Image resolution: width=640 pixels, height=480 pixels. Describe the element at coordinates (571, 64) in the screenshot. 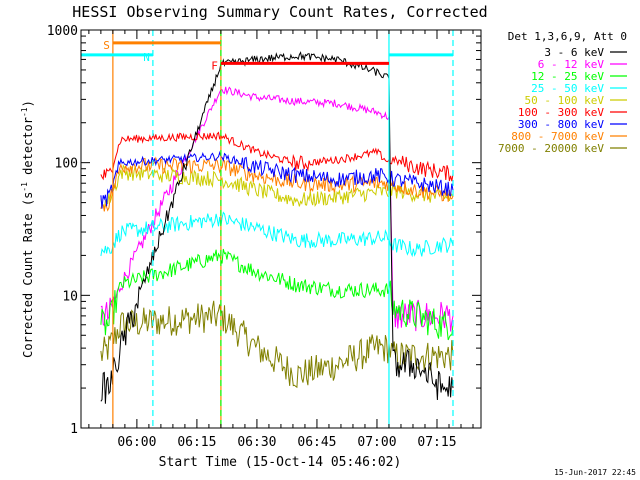

I see `legend-entry: 6 - 12 keV` at that location.